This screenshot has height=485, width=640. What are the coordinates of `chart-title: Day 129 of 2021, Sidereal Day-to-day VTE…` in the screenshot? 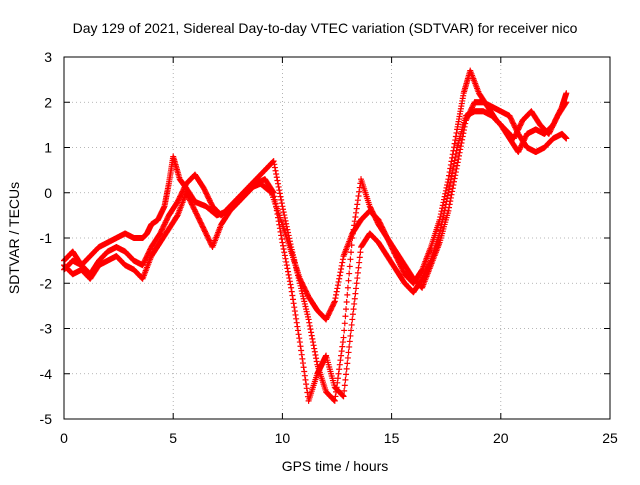 It's located at (325, 28).